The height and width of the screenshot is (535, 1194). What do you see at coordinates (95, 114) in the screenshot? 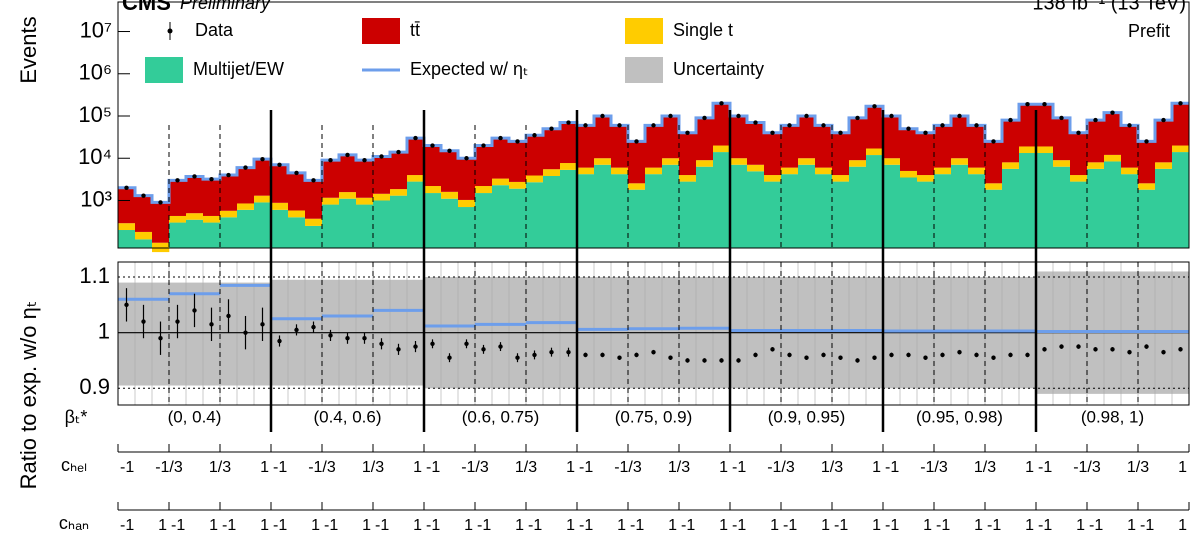
I see `y-tick-label: 10⁵` at bounding box center [95, 114].